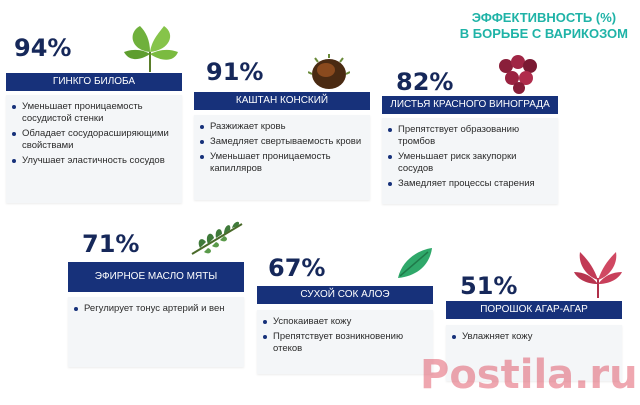 Image resolution: width=640 pixels, height=405 pixels. Describe the element at coordinates (217, 238) in the screenshot. I see `mint-sprig-icon` at that location.